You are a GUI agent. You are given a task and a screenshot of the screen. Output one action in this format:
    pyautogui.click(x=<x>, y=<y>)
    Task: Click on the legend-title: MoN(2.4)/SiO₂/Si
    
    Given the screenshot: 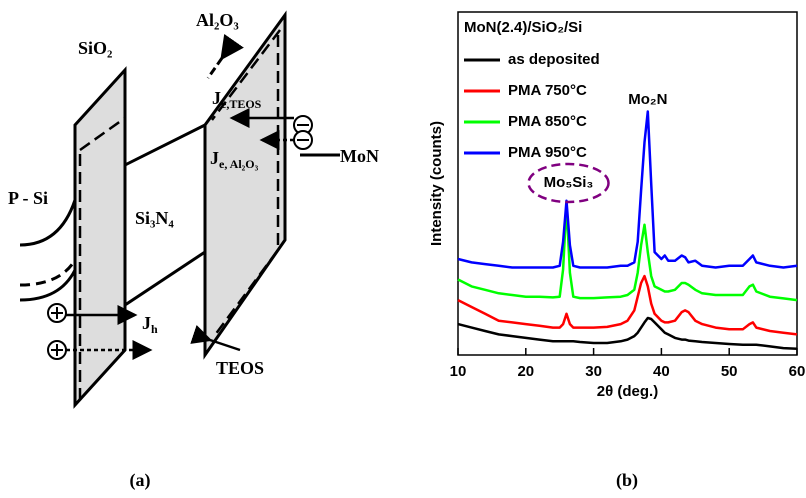 What is the action you would take?
    pyautogui.click(x=523, y=27)
    